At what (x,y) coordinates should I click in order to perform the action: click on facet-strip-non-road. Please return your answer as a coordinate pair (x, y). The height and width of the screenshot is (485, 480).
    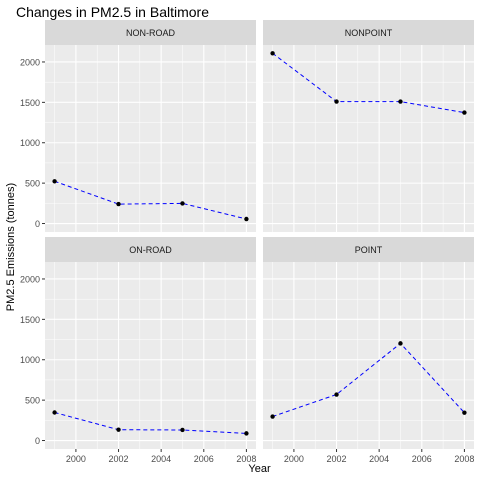
    Looking at the image, I should click on (150, 32).